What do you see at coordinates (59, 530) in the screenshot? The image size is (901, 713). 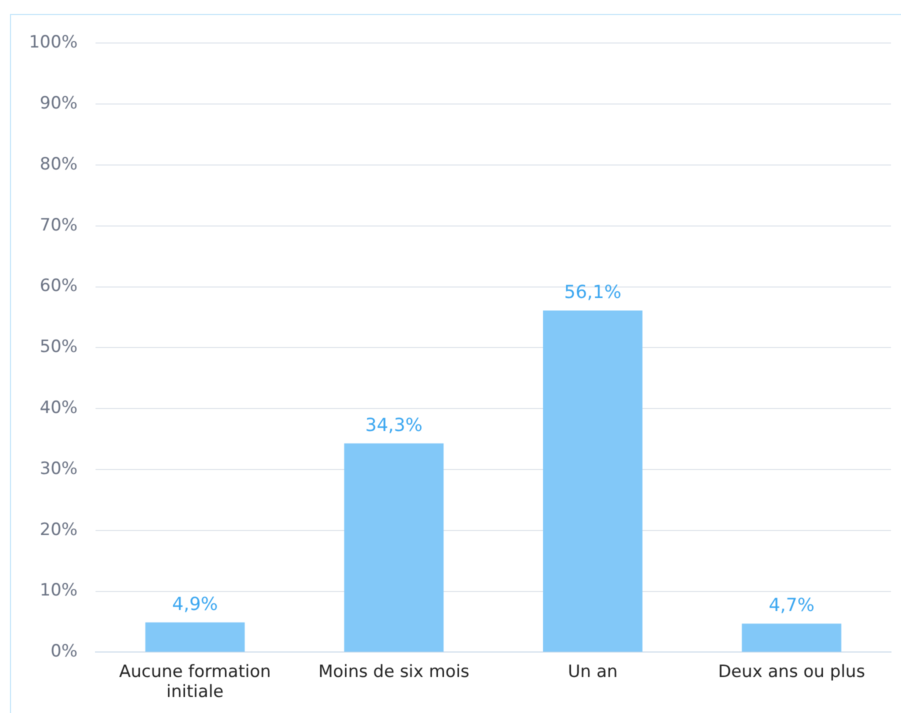 I see `y-tick-label: 20%` at bounding box center [59, 530].